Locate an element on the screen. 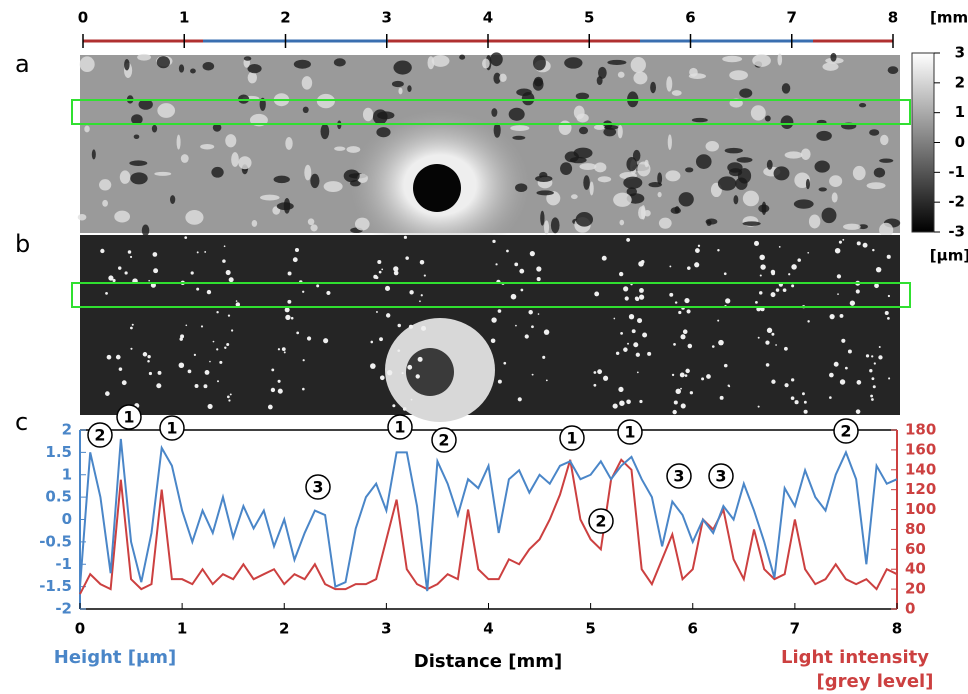  y-tick-label: 0 is located at coordinates (67, 519).